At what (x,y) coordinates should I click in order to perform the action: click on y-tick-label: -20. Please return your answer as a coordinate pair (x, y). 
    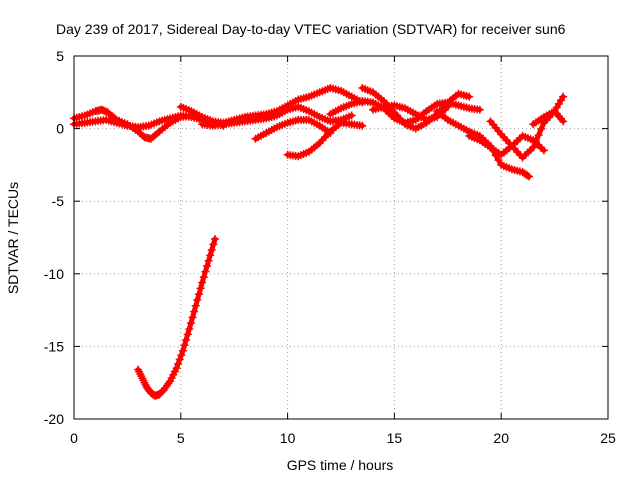
    Looking at the image, I should click on (54, 419).